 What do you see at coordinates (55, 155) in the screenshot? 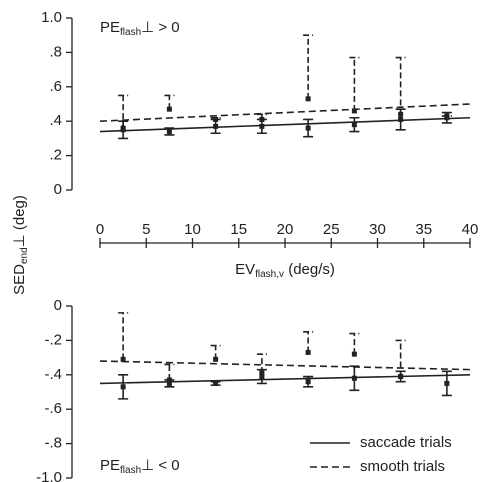
I see `y-tick-label: .2` at bounding box center [55, 155].